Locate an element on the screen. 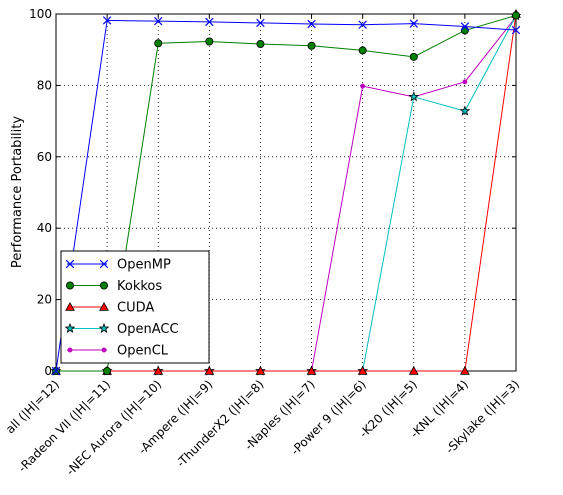 Image resolution: width=563 pixels, height=495 pixels. legend-marker-kokkos is located at coordinates (70, 285).